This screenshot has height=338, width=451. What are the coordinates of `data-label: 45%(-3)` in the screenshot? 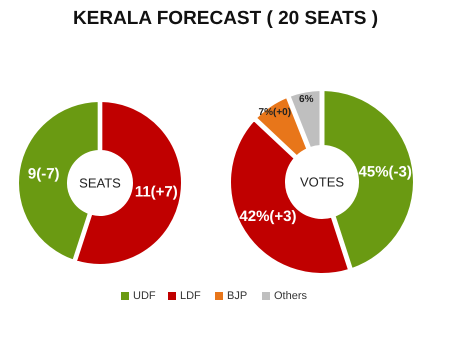 It's located at (385, 171).